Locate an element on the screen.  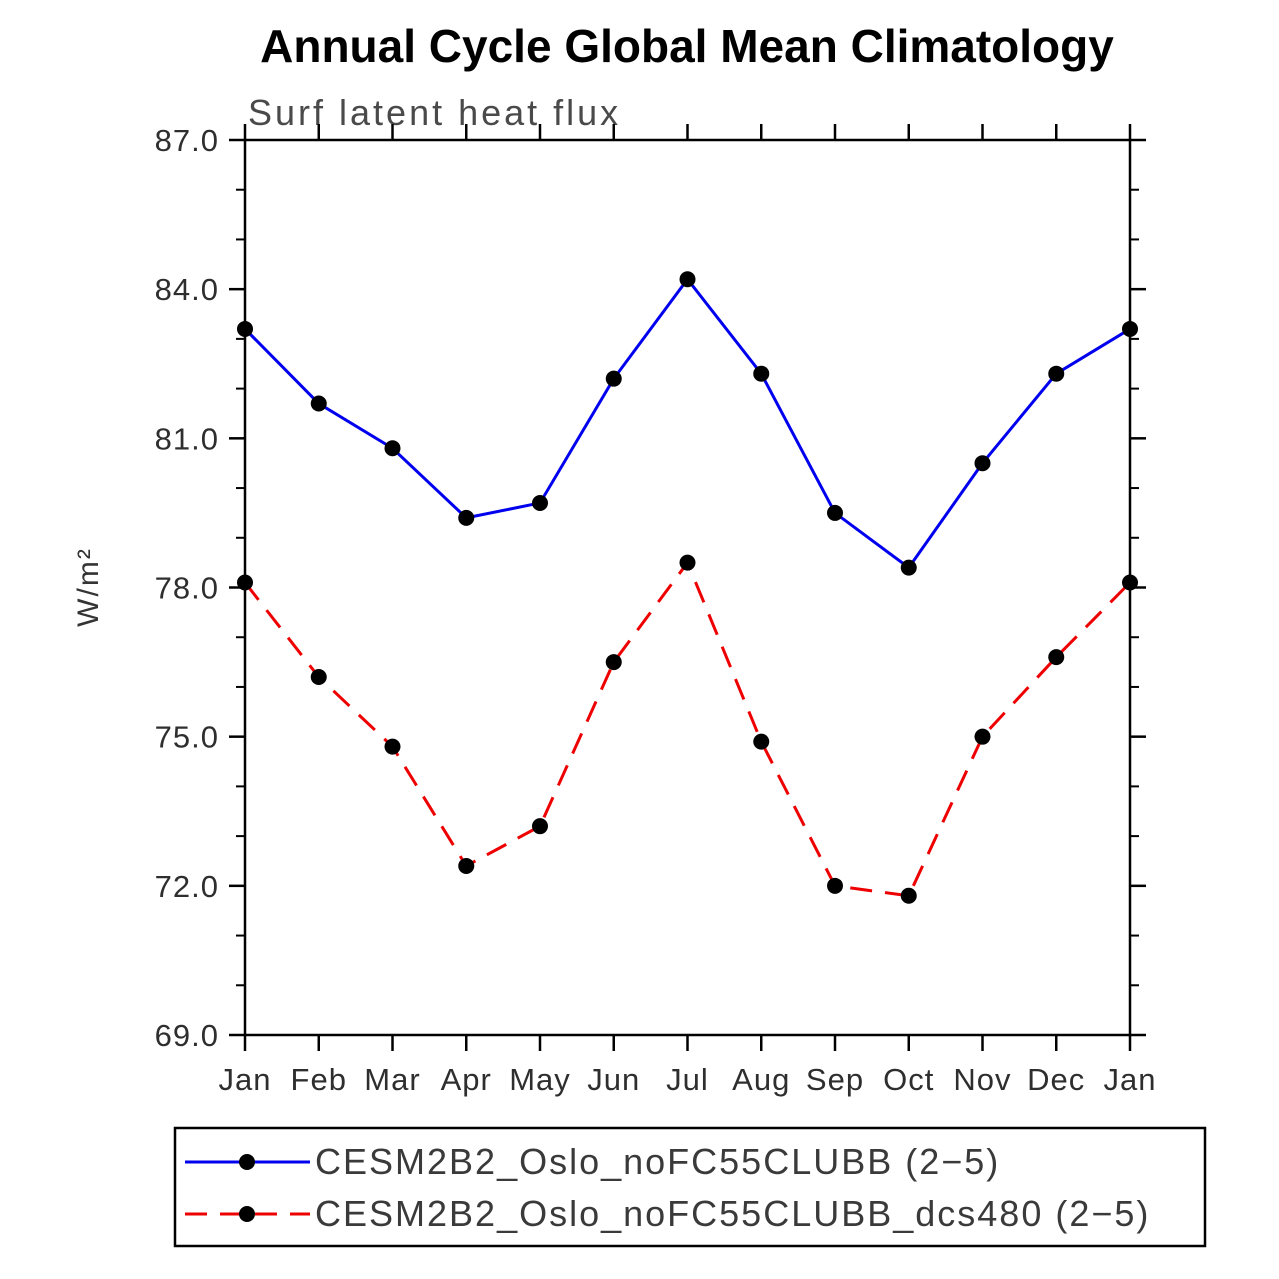
y-tick-label: 69.0 is located at coordinates (187, 1035).